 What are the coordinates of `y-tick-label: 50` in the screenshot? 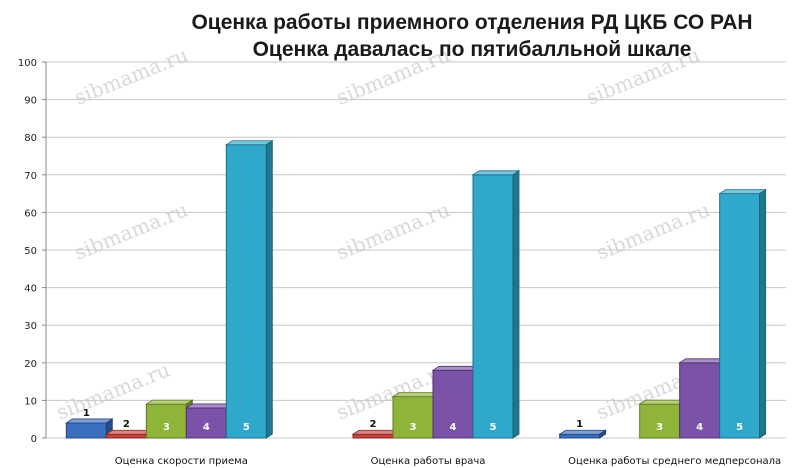 It's located at (30, 251).